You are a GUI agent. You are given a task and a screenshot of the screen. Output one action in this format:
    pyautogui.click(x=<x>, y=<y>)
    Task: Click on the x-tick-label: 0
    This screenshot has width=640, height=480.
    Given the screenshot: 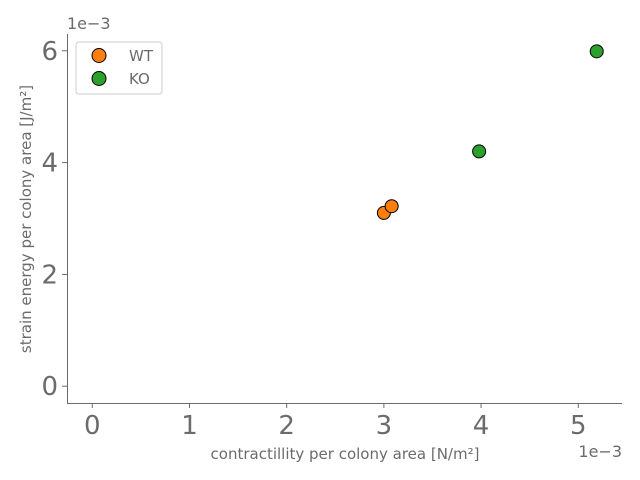 What is the action you would take?
    pyautogui.click(x=92, y=426)
    